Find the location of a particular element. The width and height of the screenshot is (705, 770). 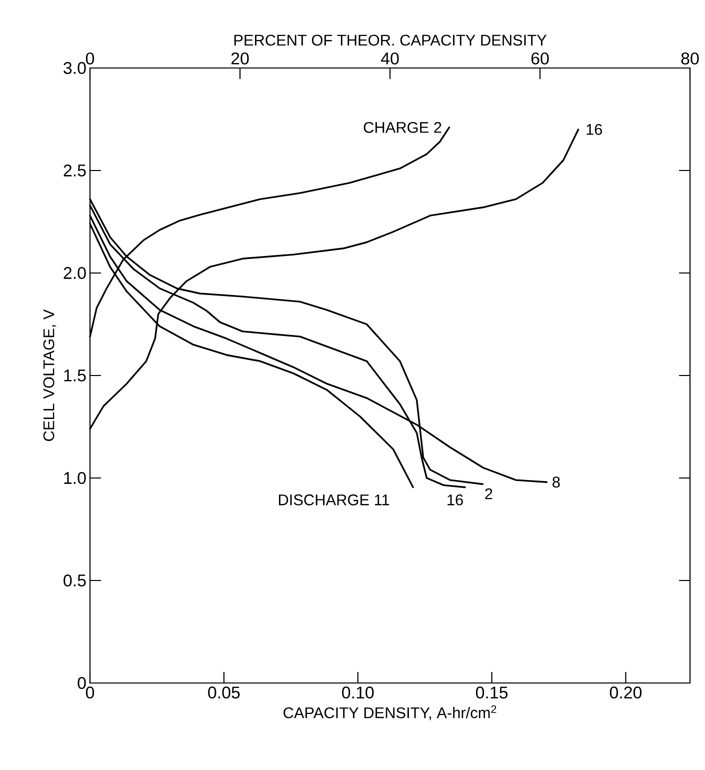

series-label: CHARGE 2 is located at coordinates (403, 127).